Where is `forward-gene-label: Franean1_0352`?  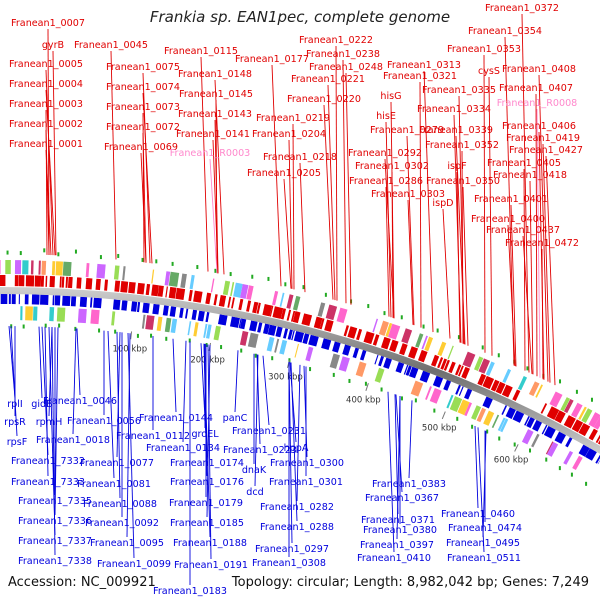
forward-gene-label: Franean1_0352 is located at coordinates (462, 145).